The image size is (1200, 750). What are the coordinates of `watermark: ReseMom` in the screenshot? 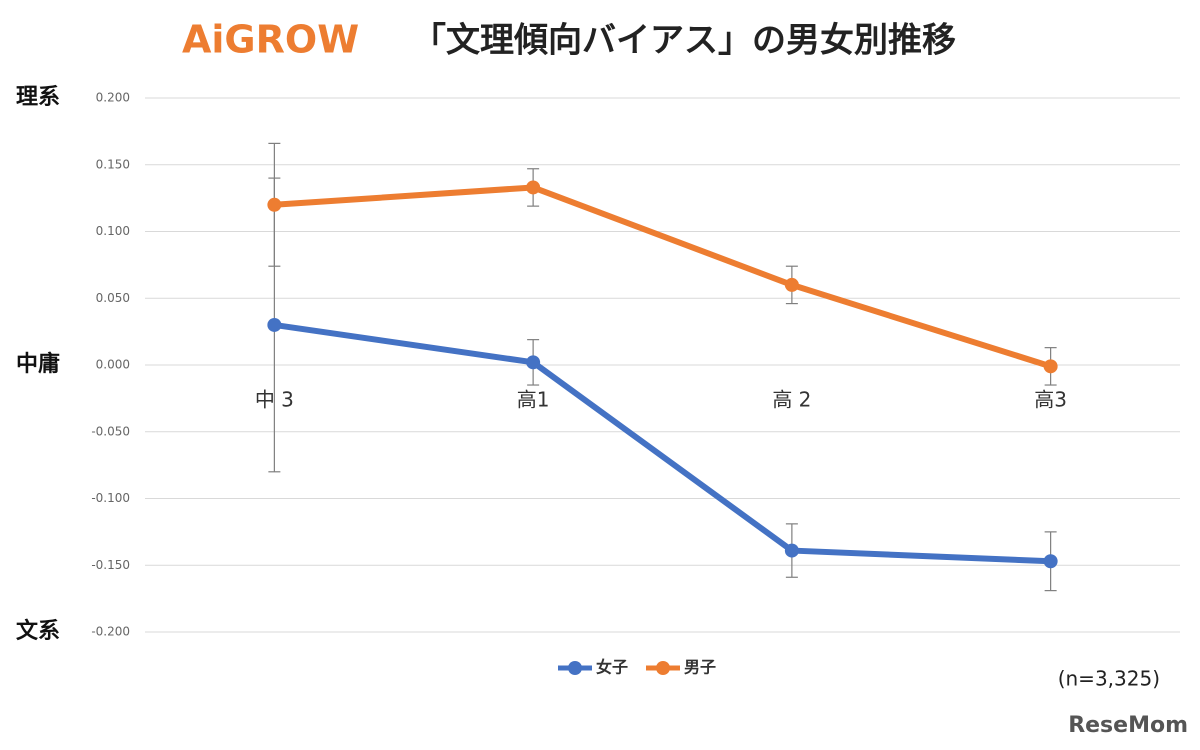 It's located at (1128, 725).